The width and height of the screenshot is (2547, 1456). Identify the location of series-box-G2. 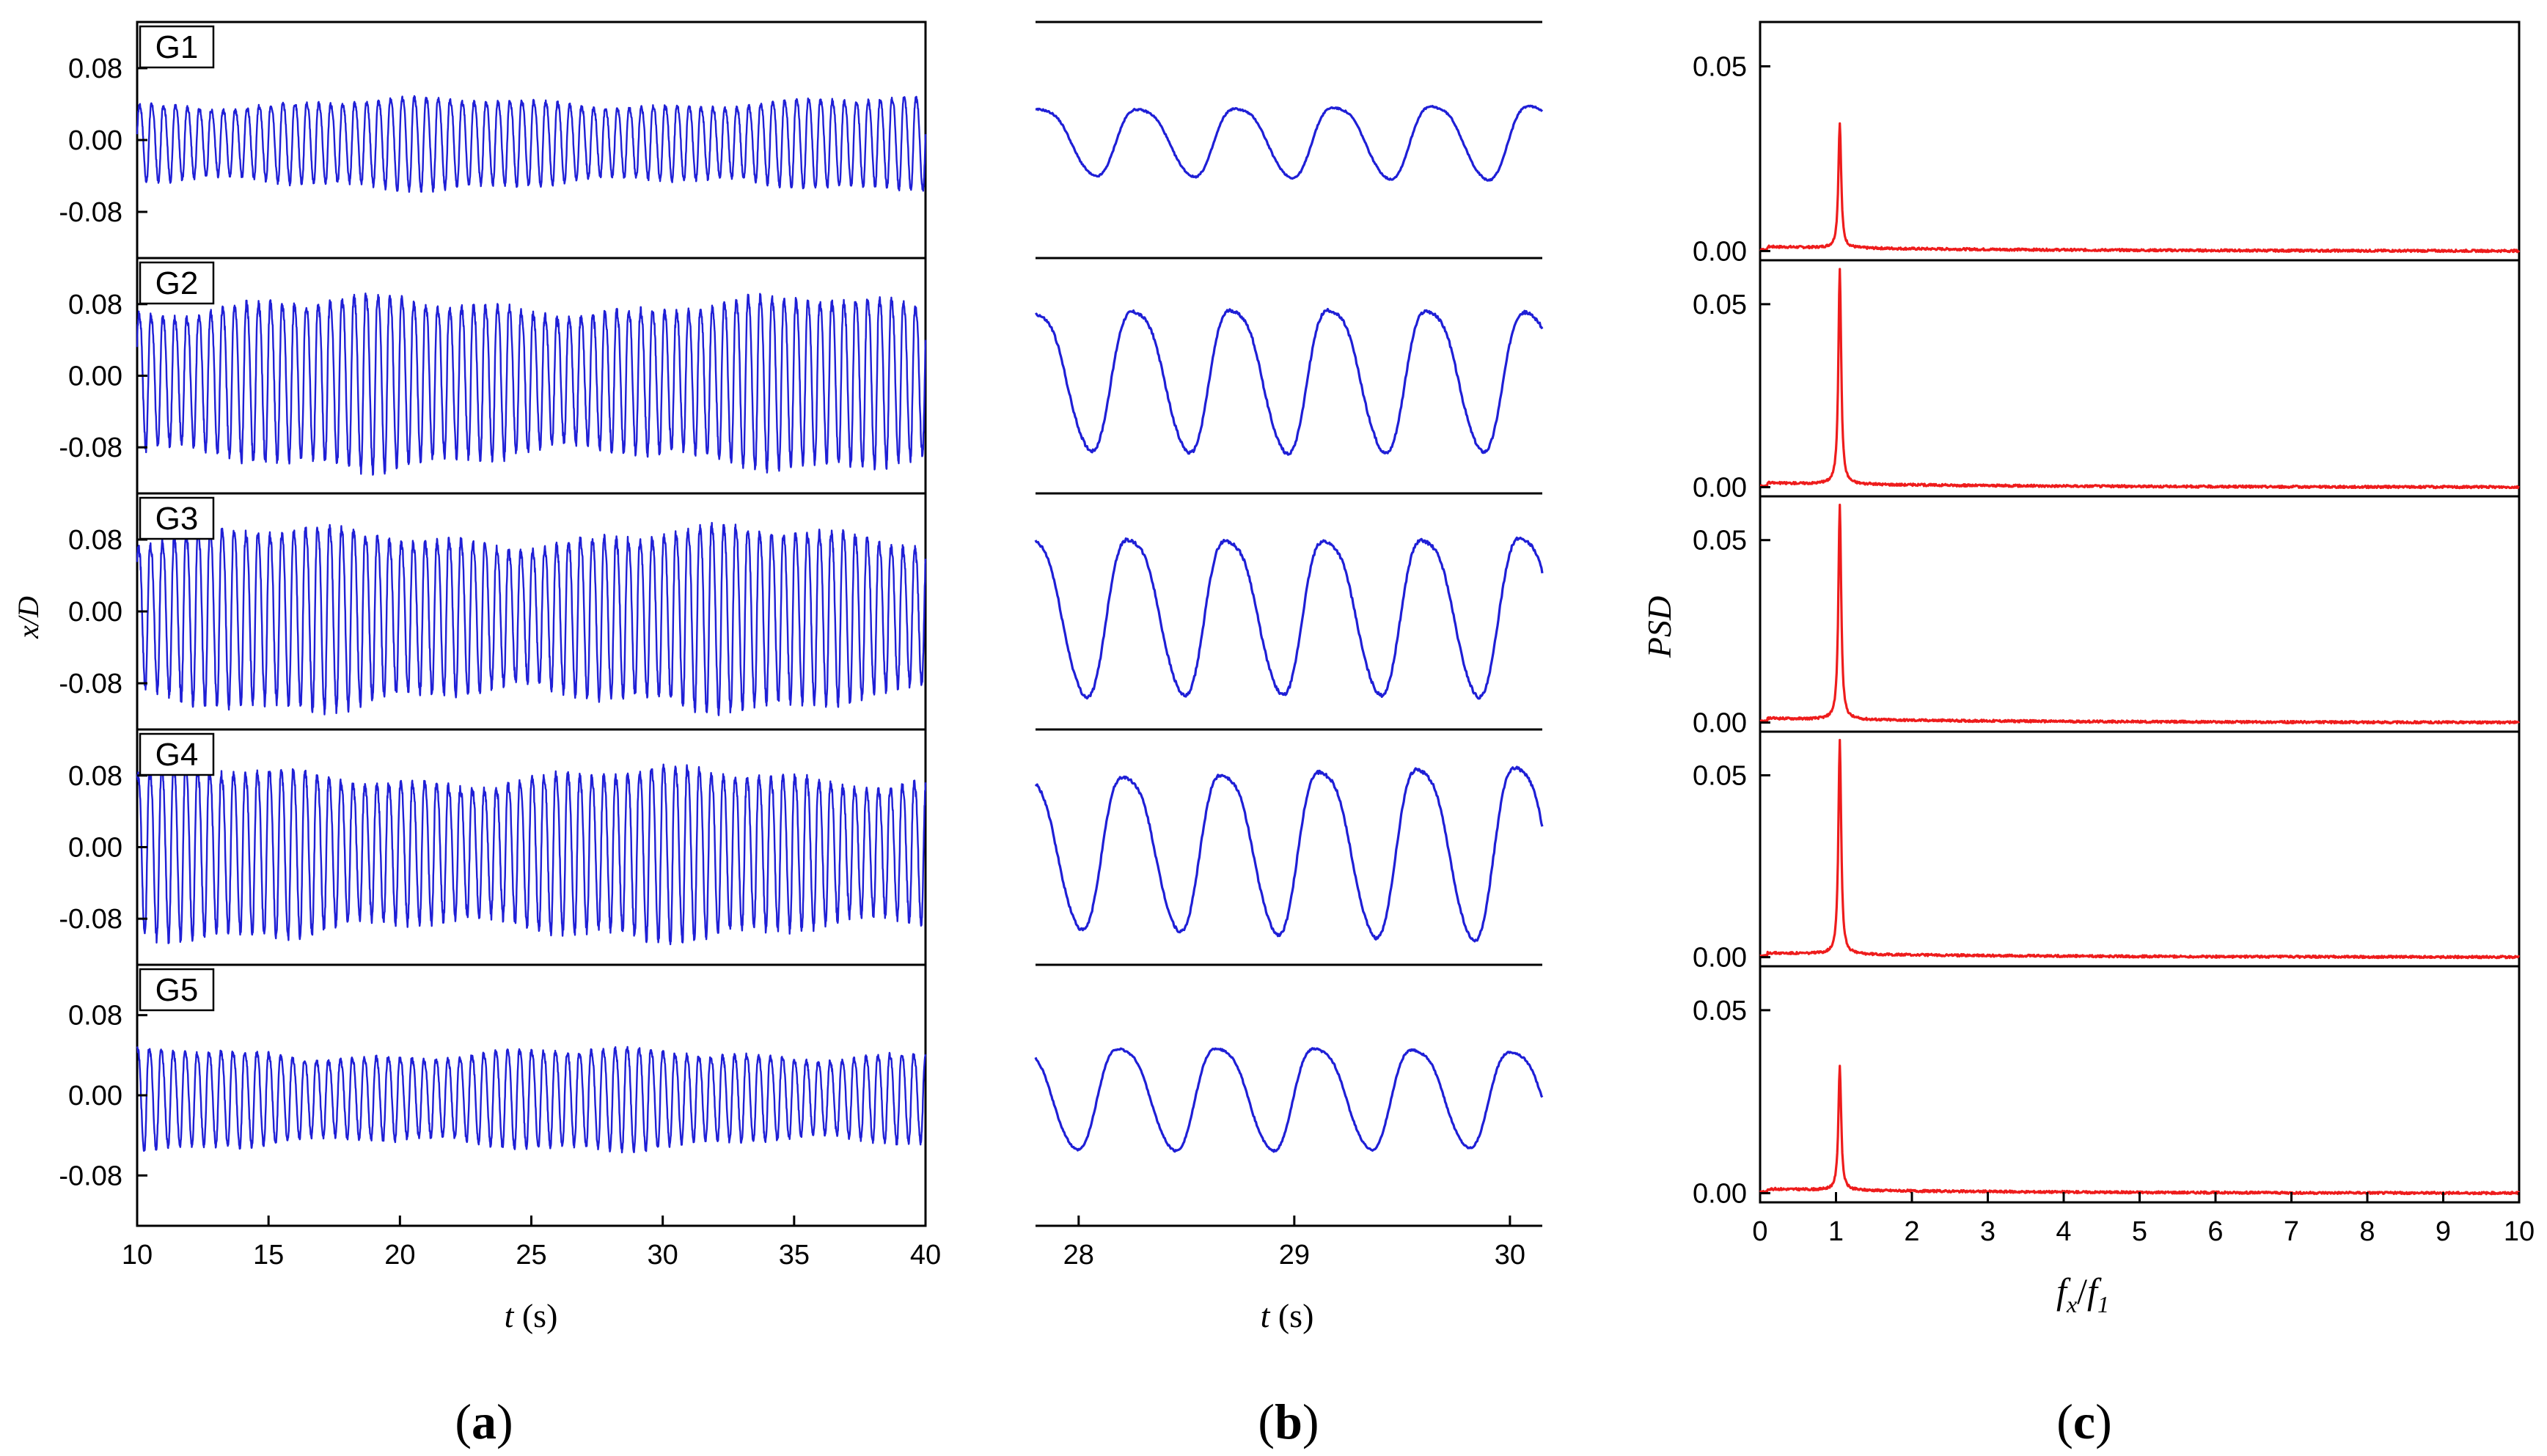
(177, 283).